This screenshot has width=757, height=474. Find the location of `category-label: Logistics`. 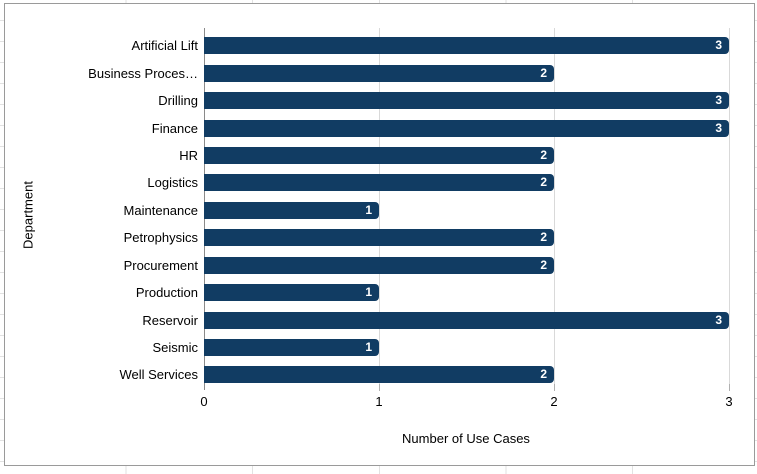

category-label: Logistics is located at coordinates (172, 182).